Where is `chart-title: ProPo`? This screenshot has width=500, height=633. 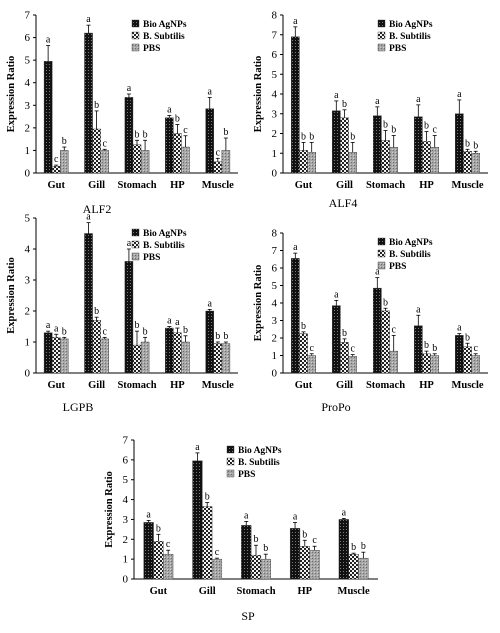 chart-title: ProPo is located at coordinates (335, 407).